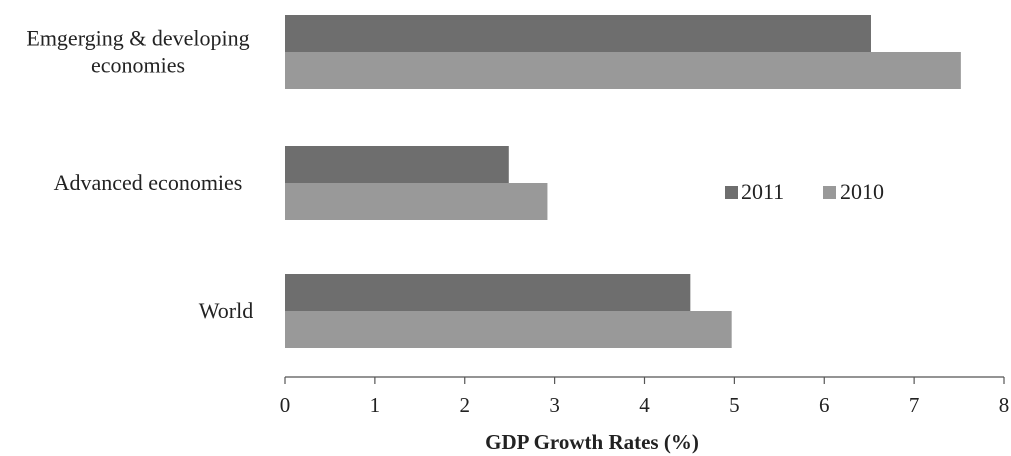  I want to click on legend-swatch-2010, so click(829, 192).